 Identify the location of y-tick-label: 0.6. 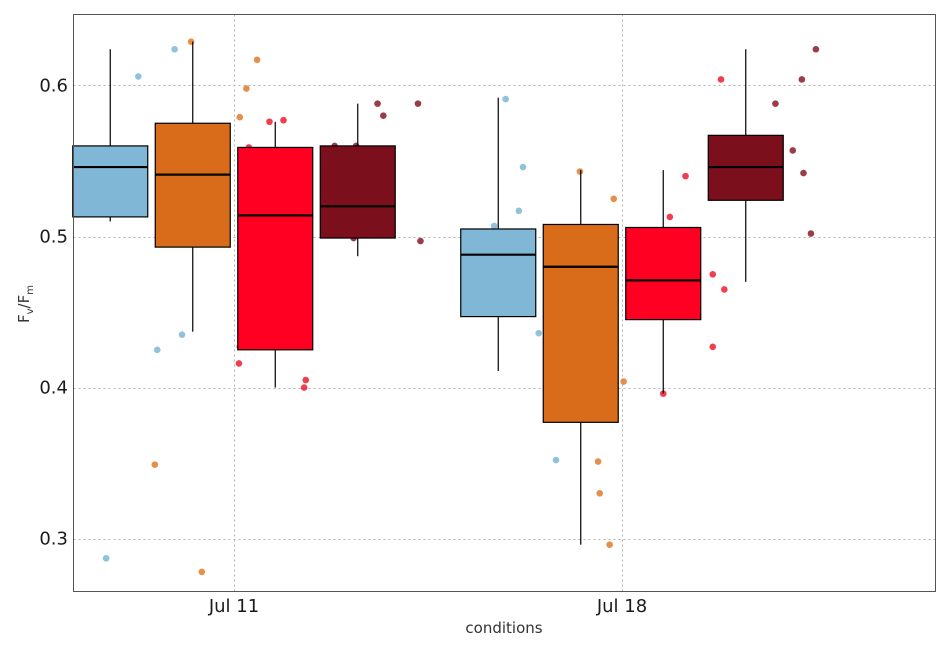
(53, 85).